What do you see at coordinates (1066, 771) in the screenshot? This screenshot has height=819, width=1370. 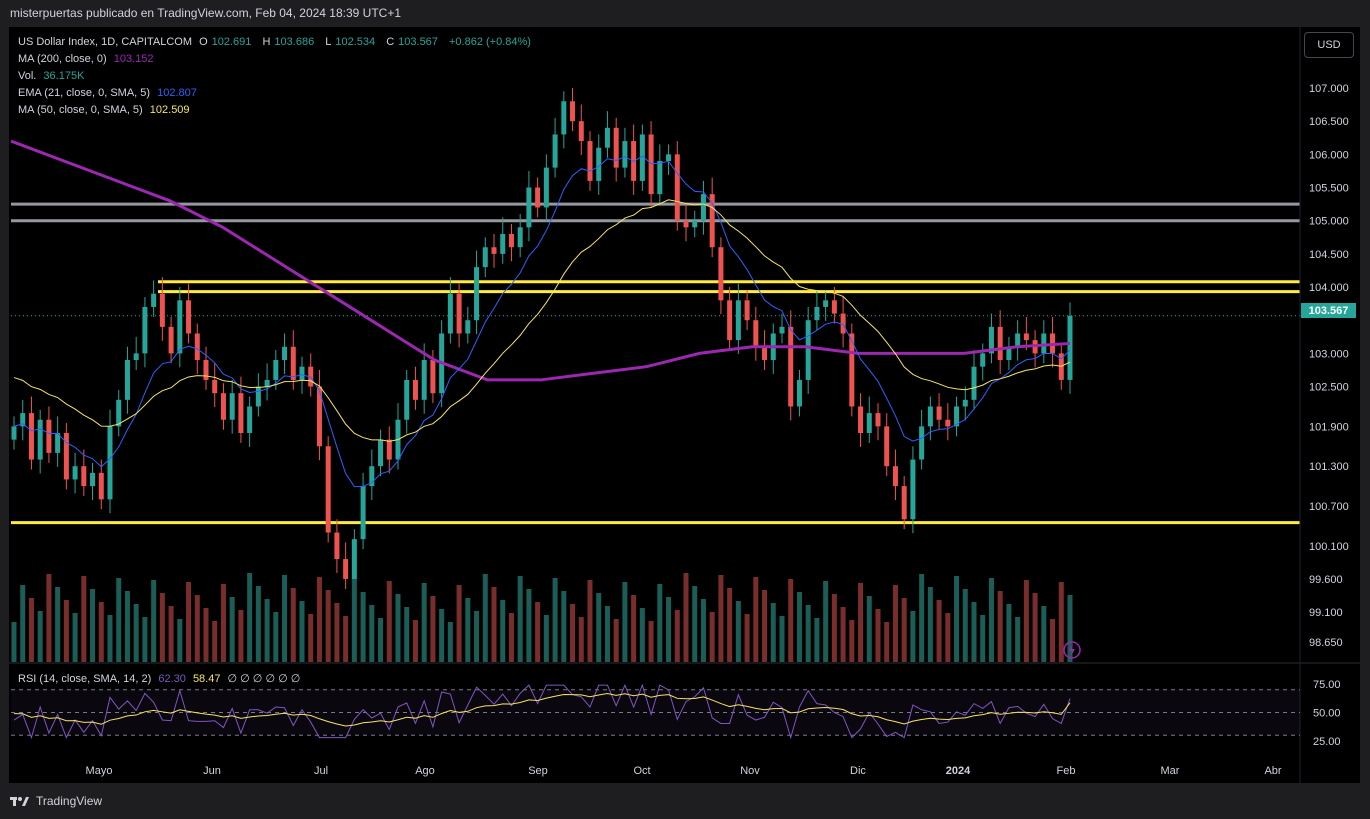 I see `time-axis-label: Feb` at bounding box center [1066, 771].